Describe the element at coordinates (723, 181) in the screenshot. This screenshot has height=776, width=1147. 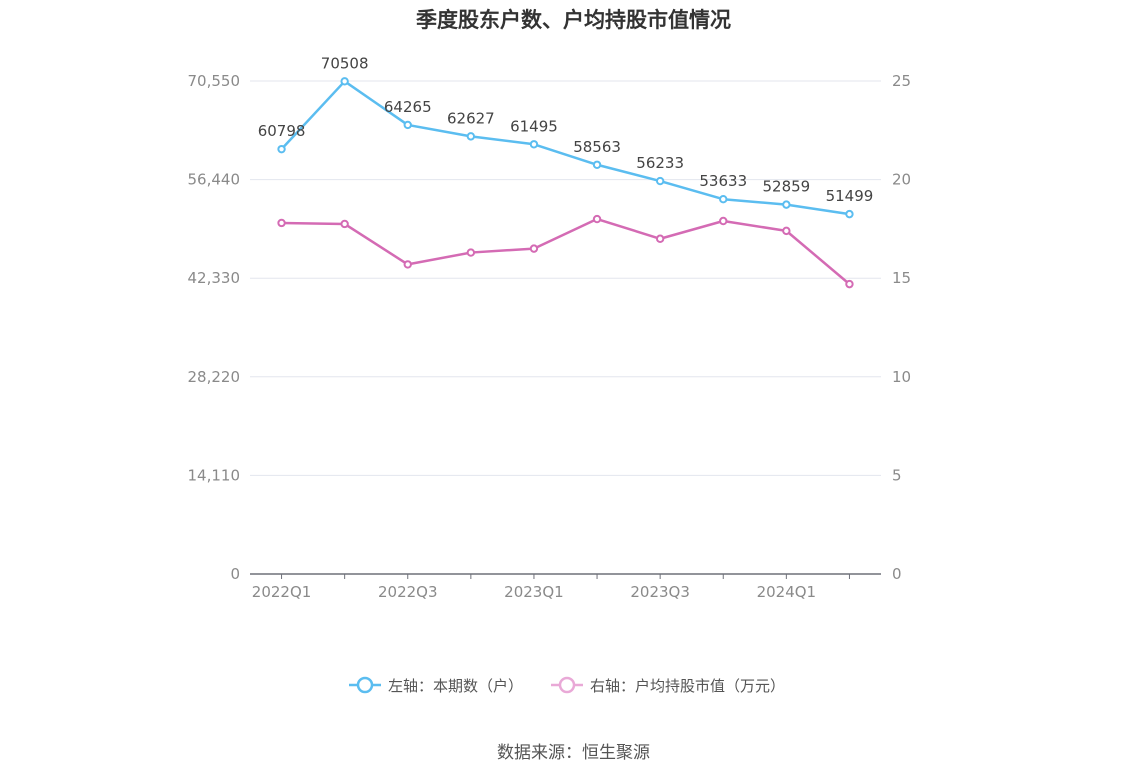
I see `data-label: 53633` at that location.